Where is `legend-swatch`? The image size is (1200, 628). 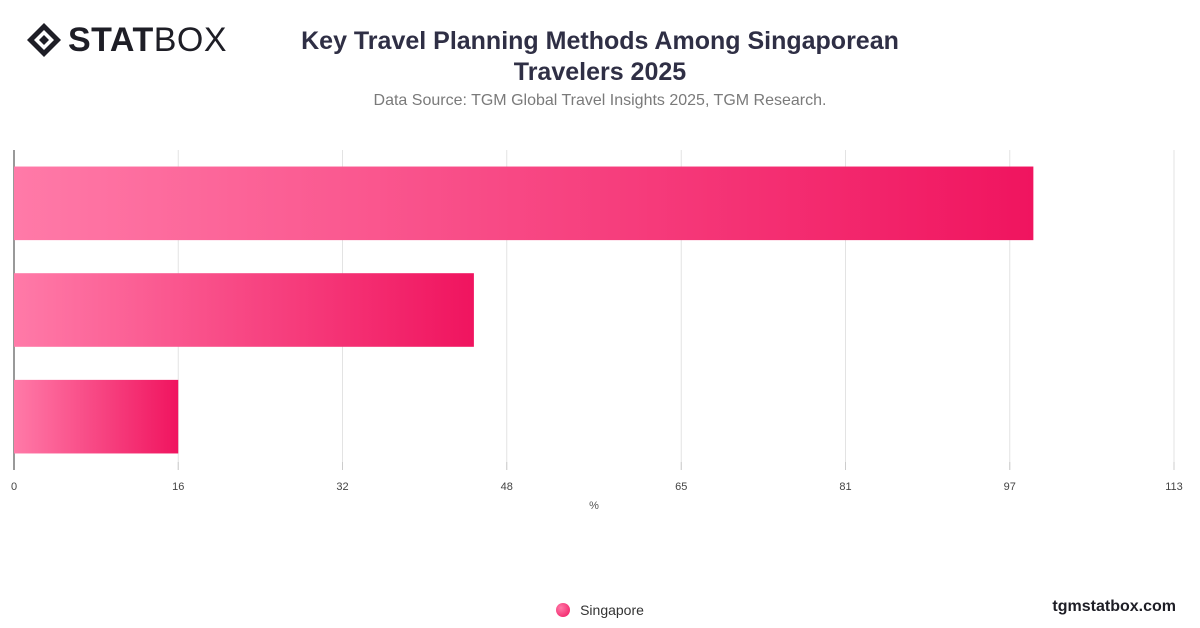 legend-swatch is located at coordinates (563, 610).